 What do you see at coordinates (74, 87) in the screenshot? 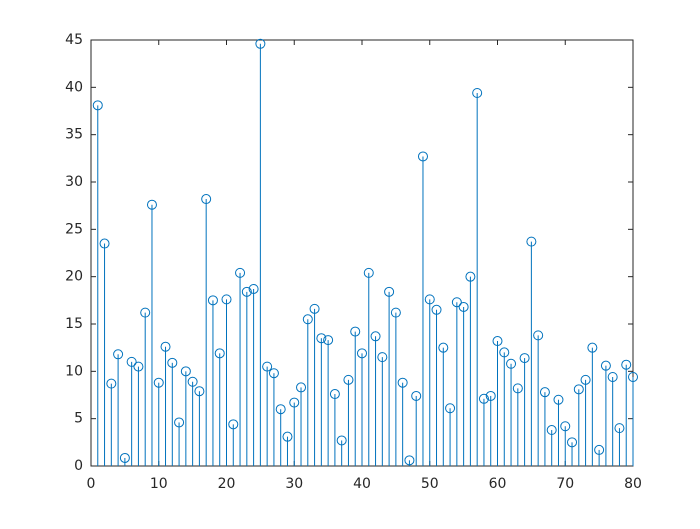
I see `y-tick-label: 40` at bounding box center [74, 87].